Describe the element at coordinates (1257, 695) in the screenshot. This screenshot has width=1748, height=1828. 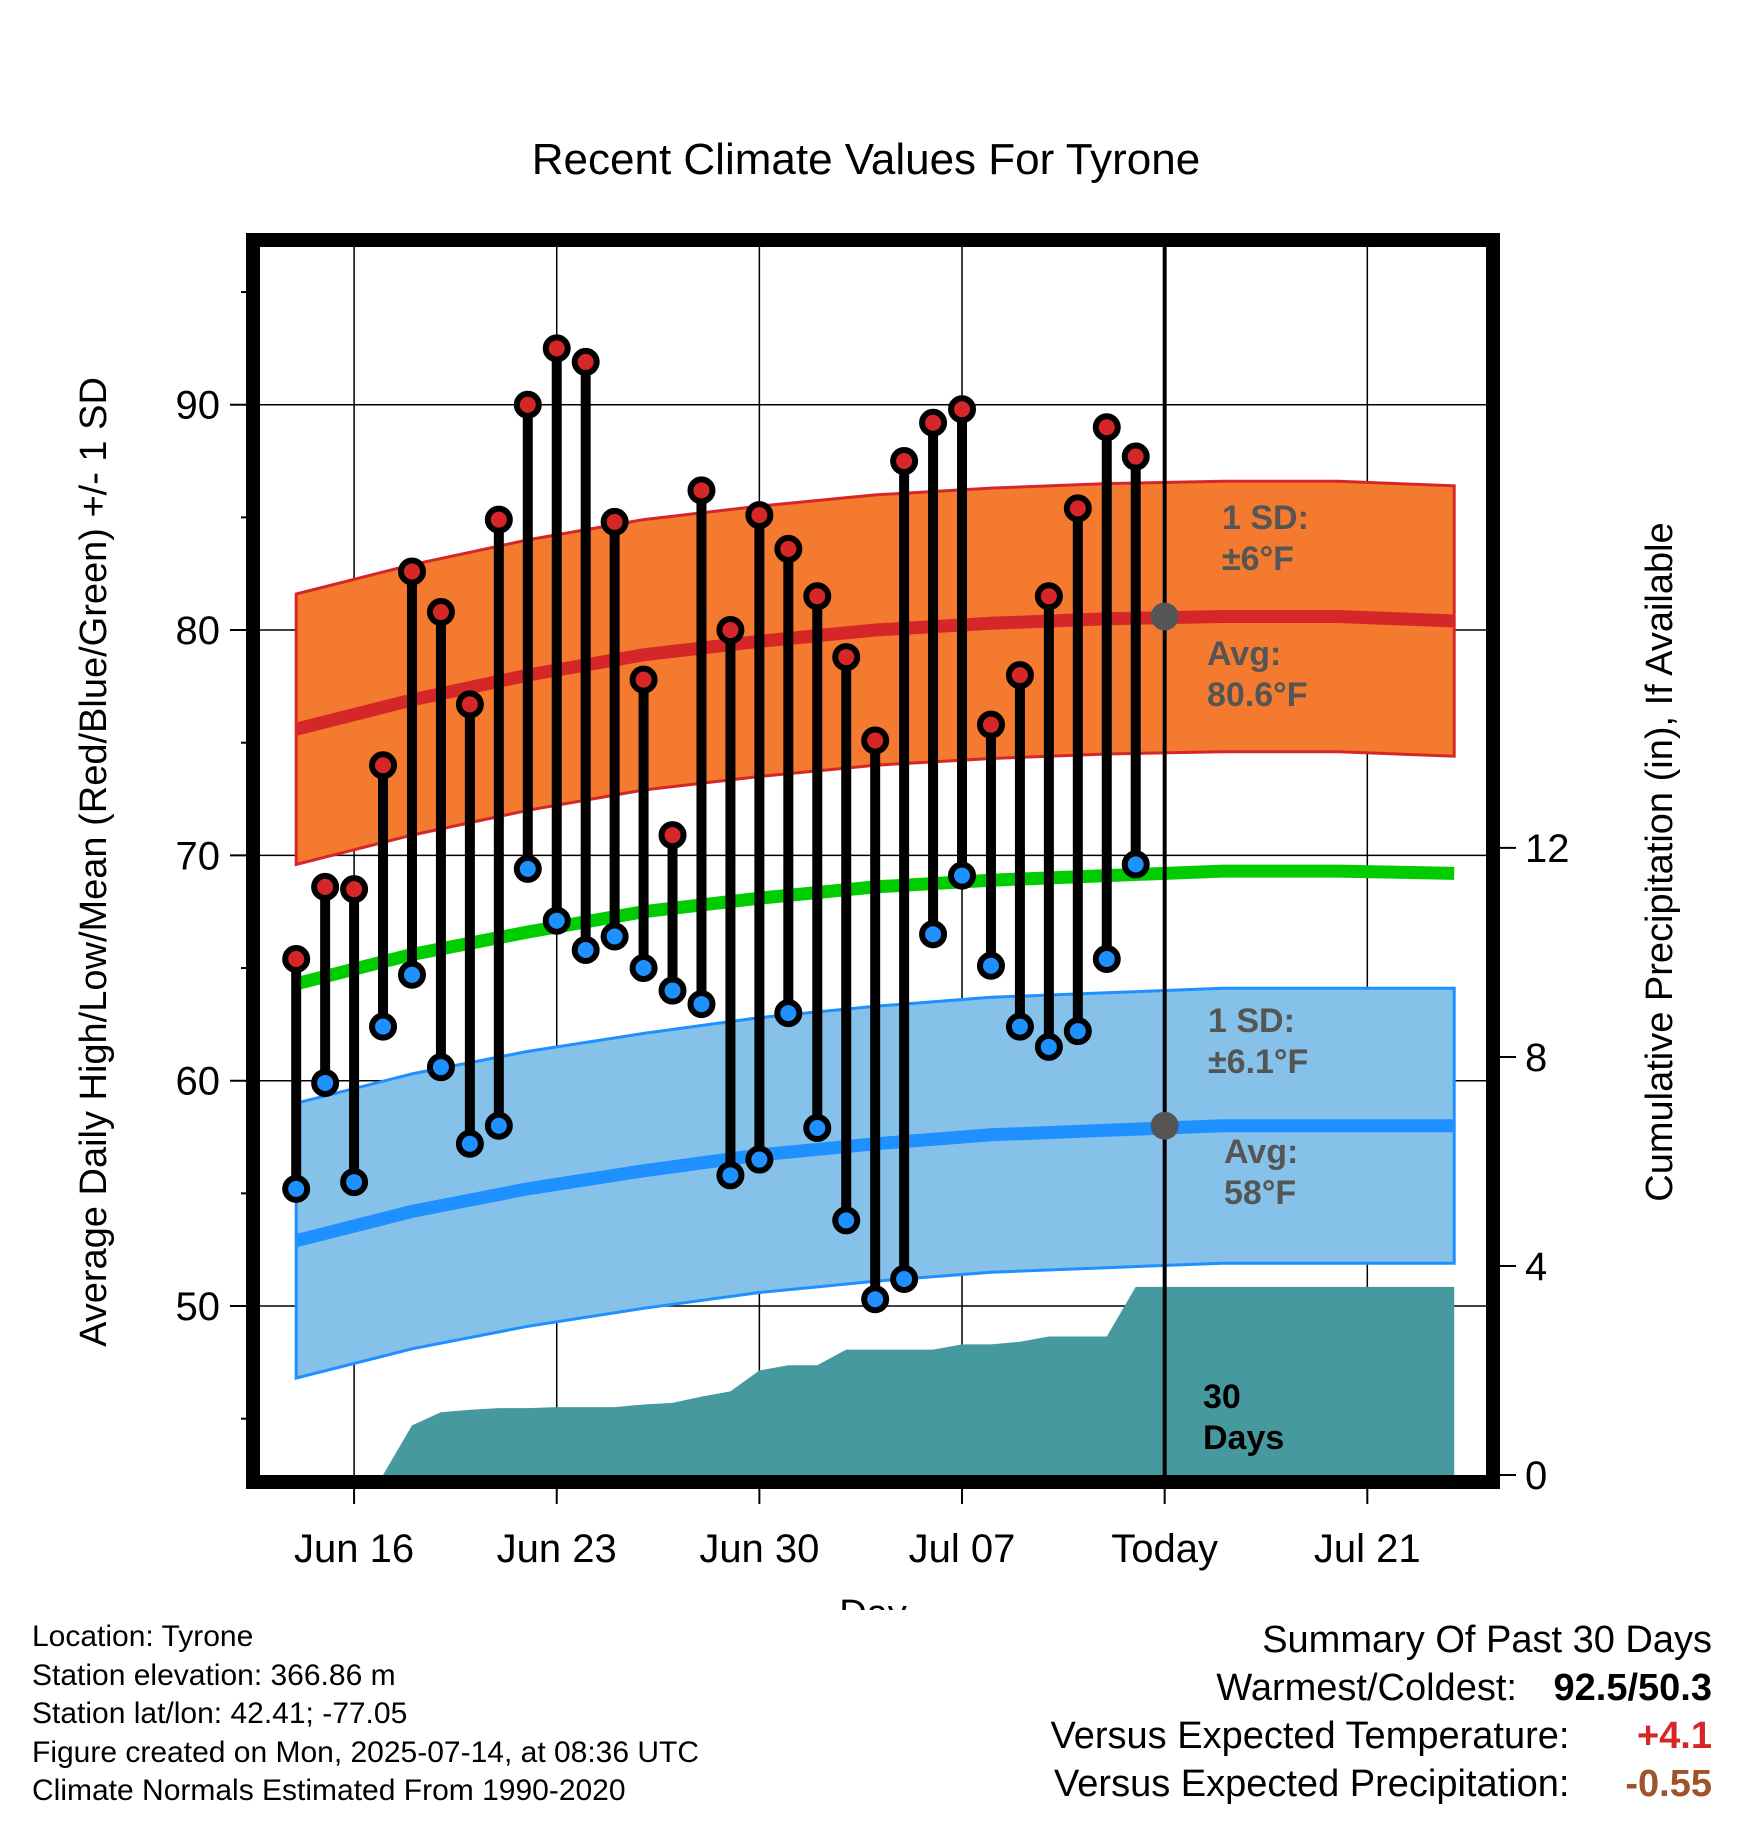
I see `high-avg-label-1: 80.6°F` at that location.